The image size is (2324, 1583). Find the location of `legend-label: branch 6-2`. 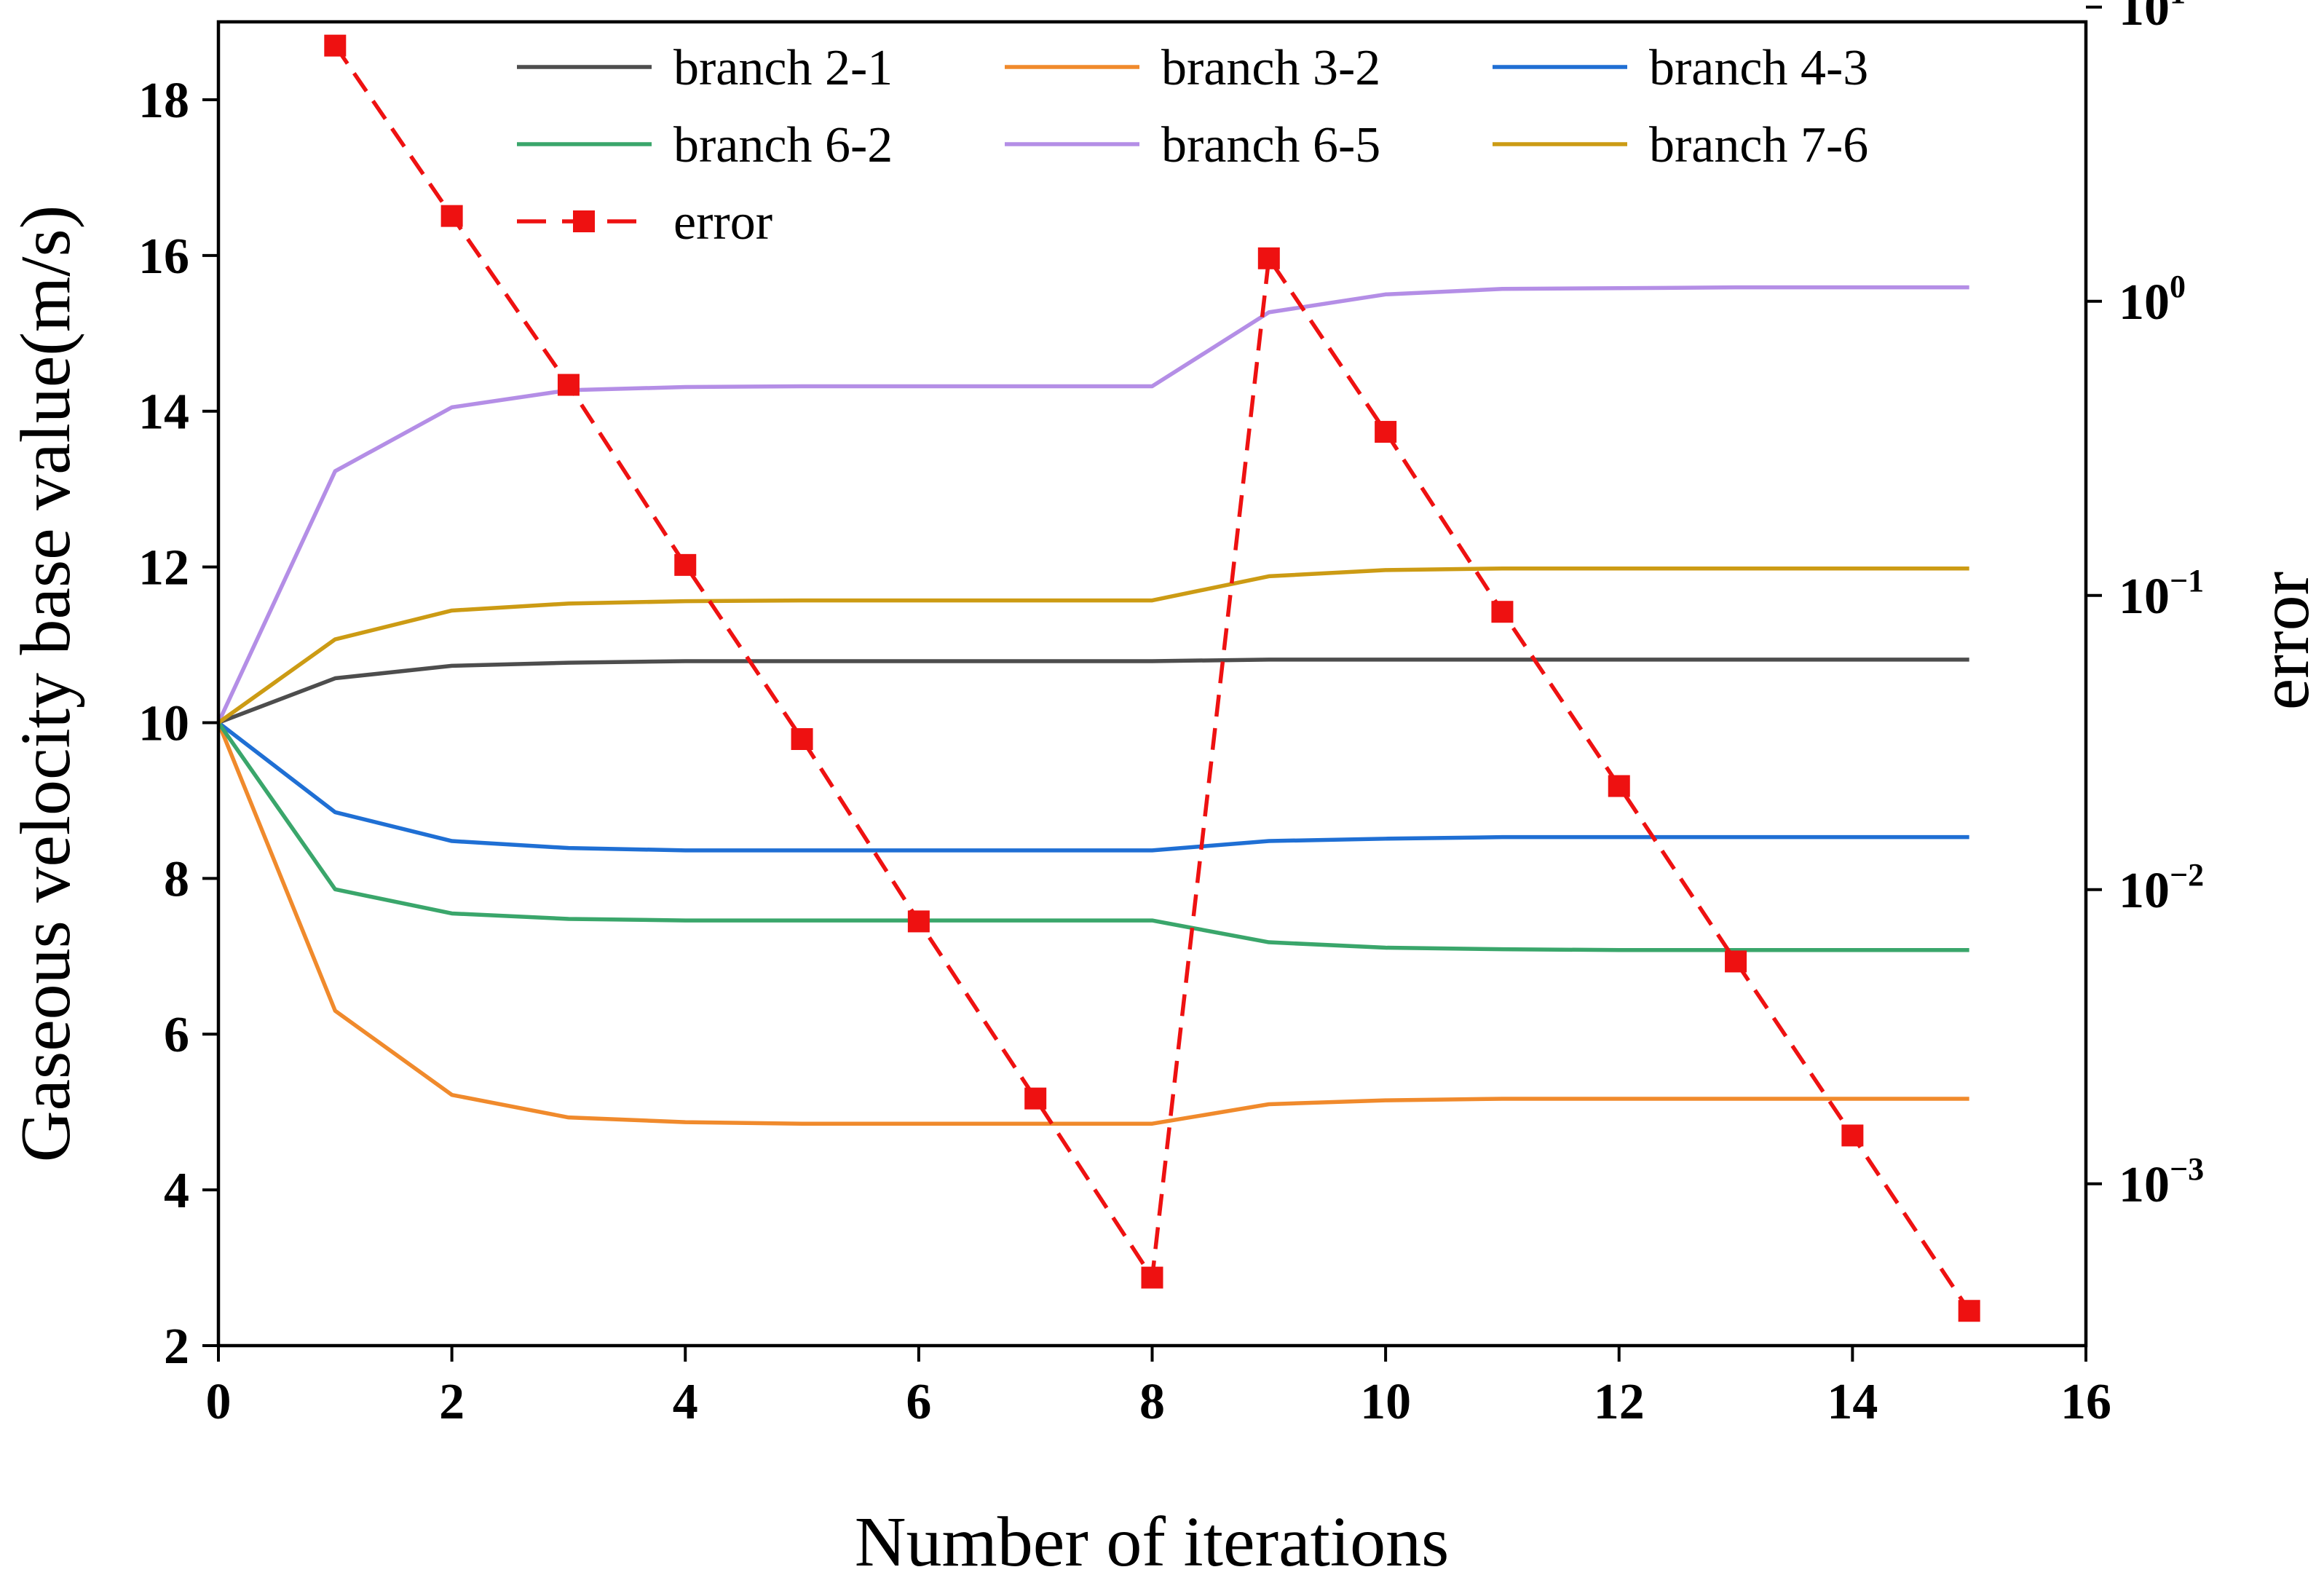

legend-label: branch 6-2 is located at coordinates (783, 145).